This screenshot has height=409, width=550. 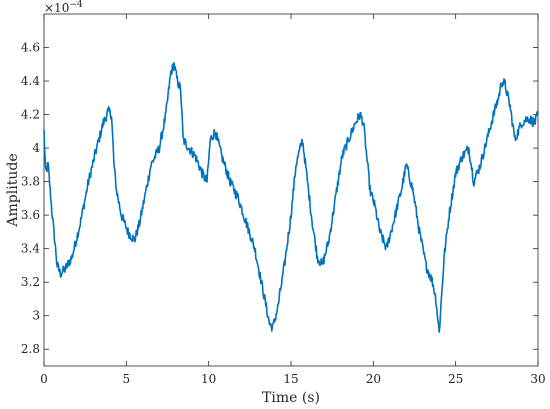 I want to click on y-tick-label: 4.6, so click(x=30, y=48).